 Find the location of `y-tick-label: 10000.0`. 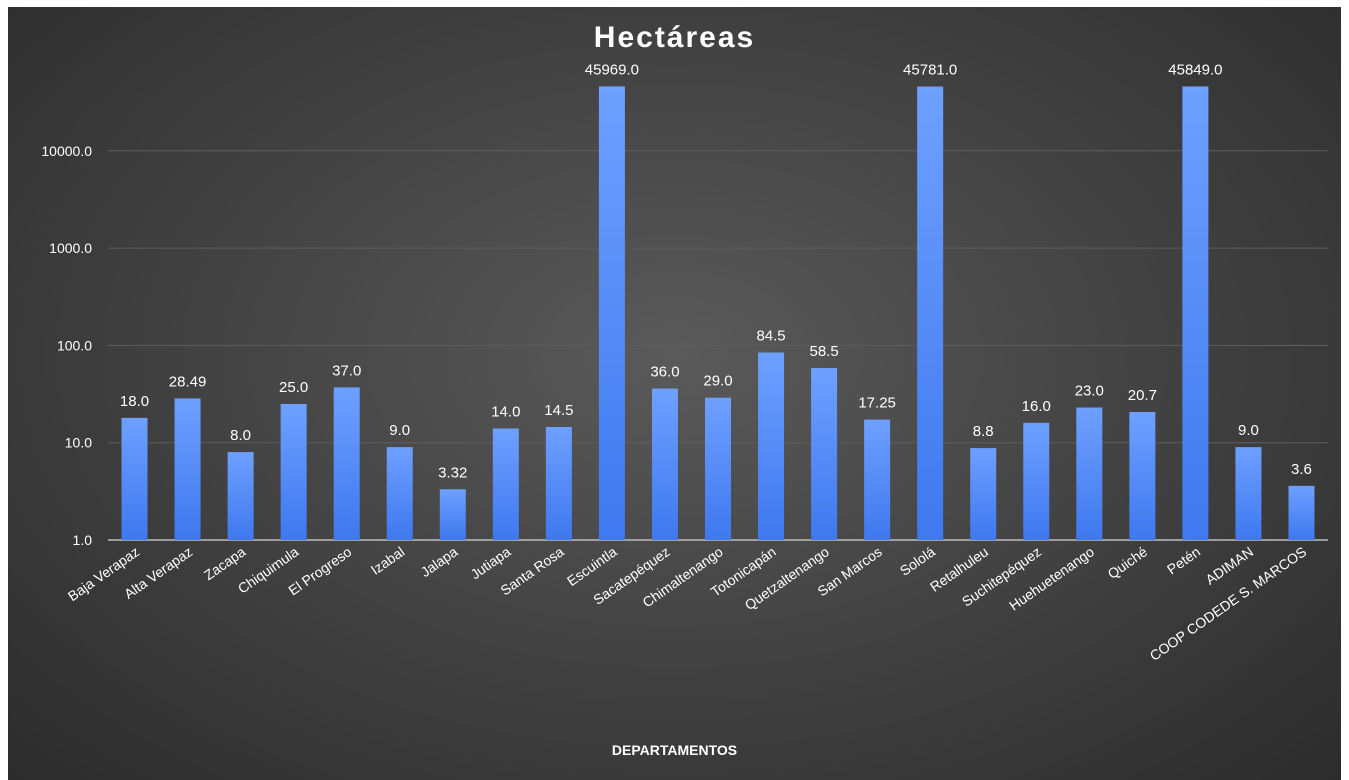

y-tick-label: 10000.0 is located at coordinates (66, 151).